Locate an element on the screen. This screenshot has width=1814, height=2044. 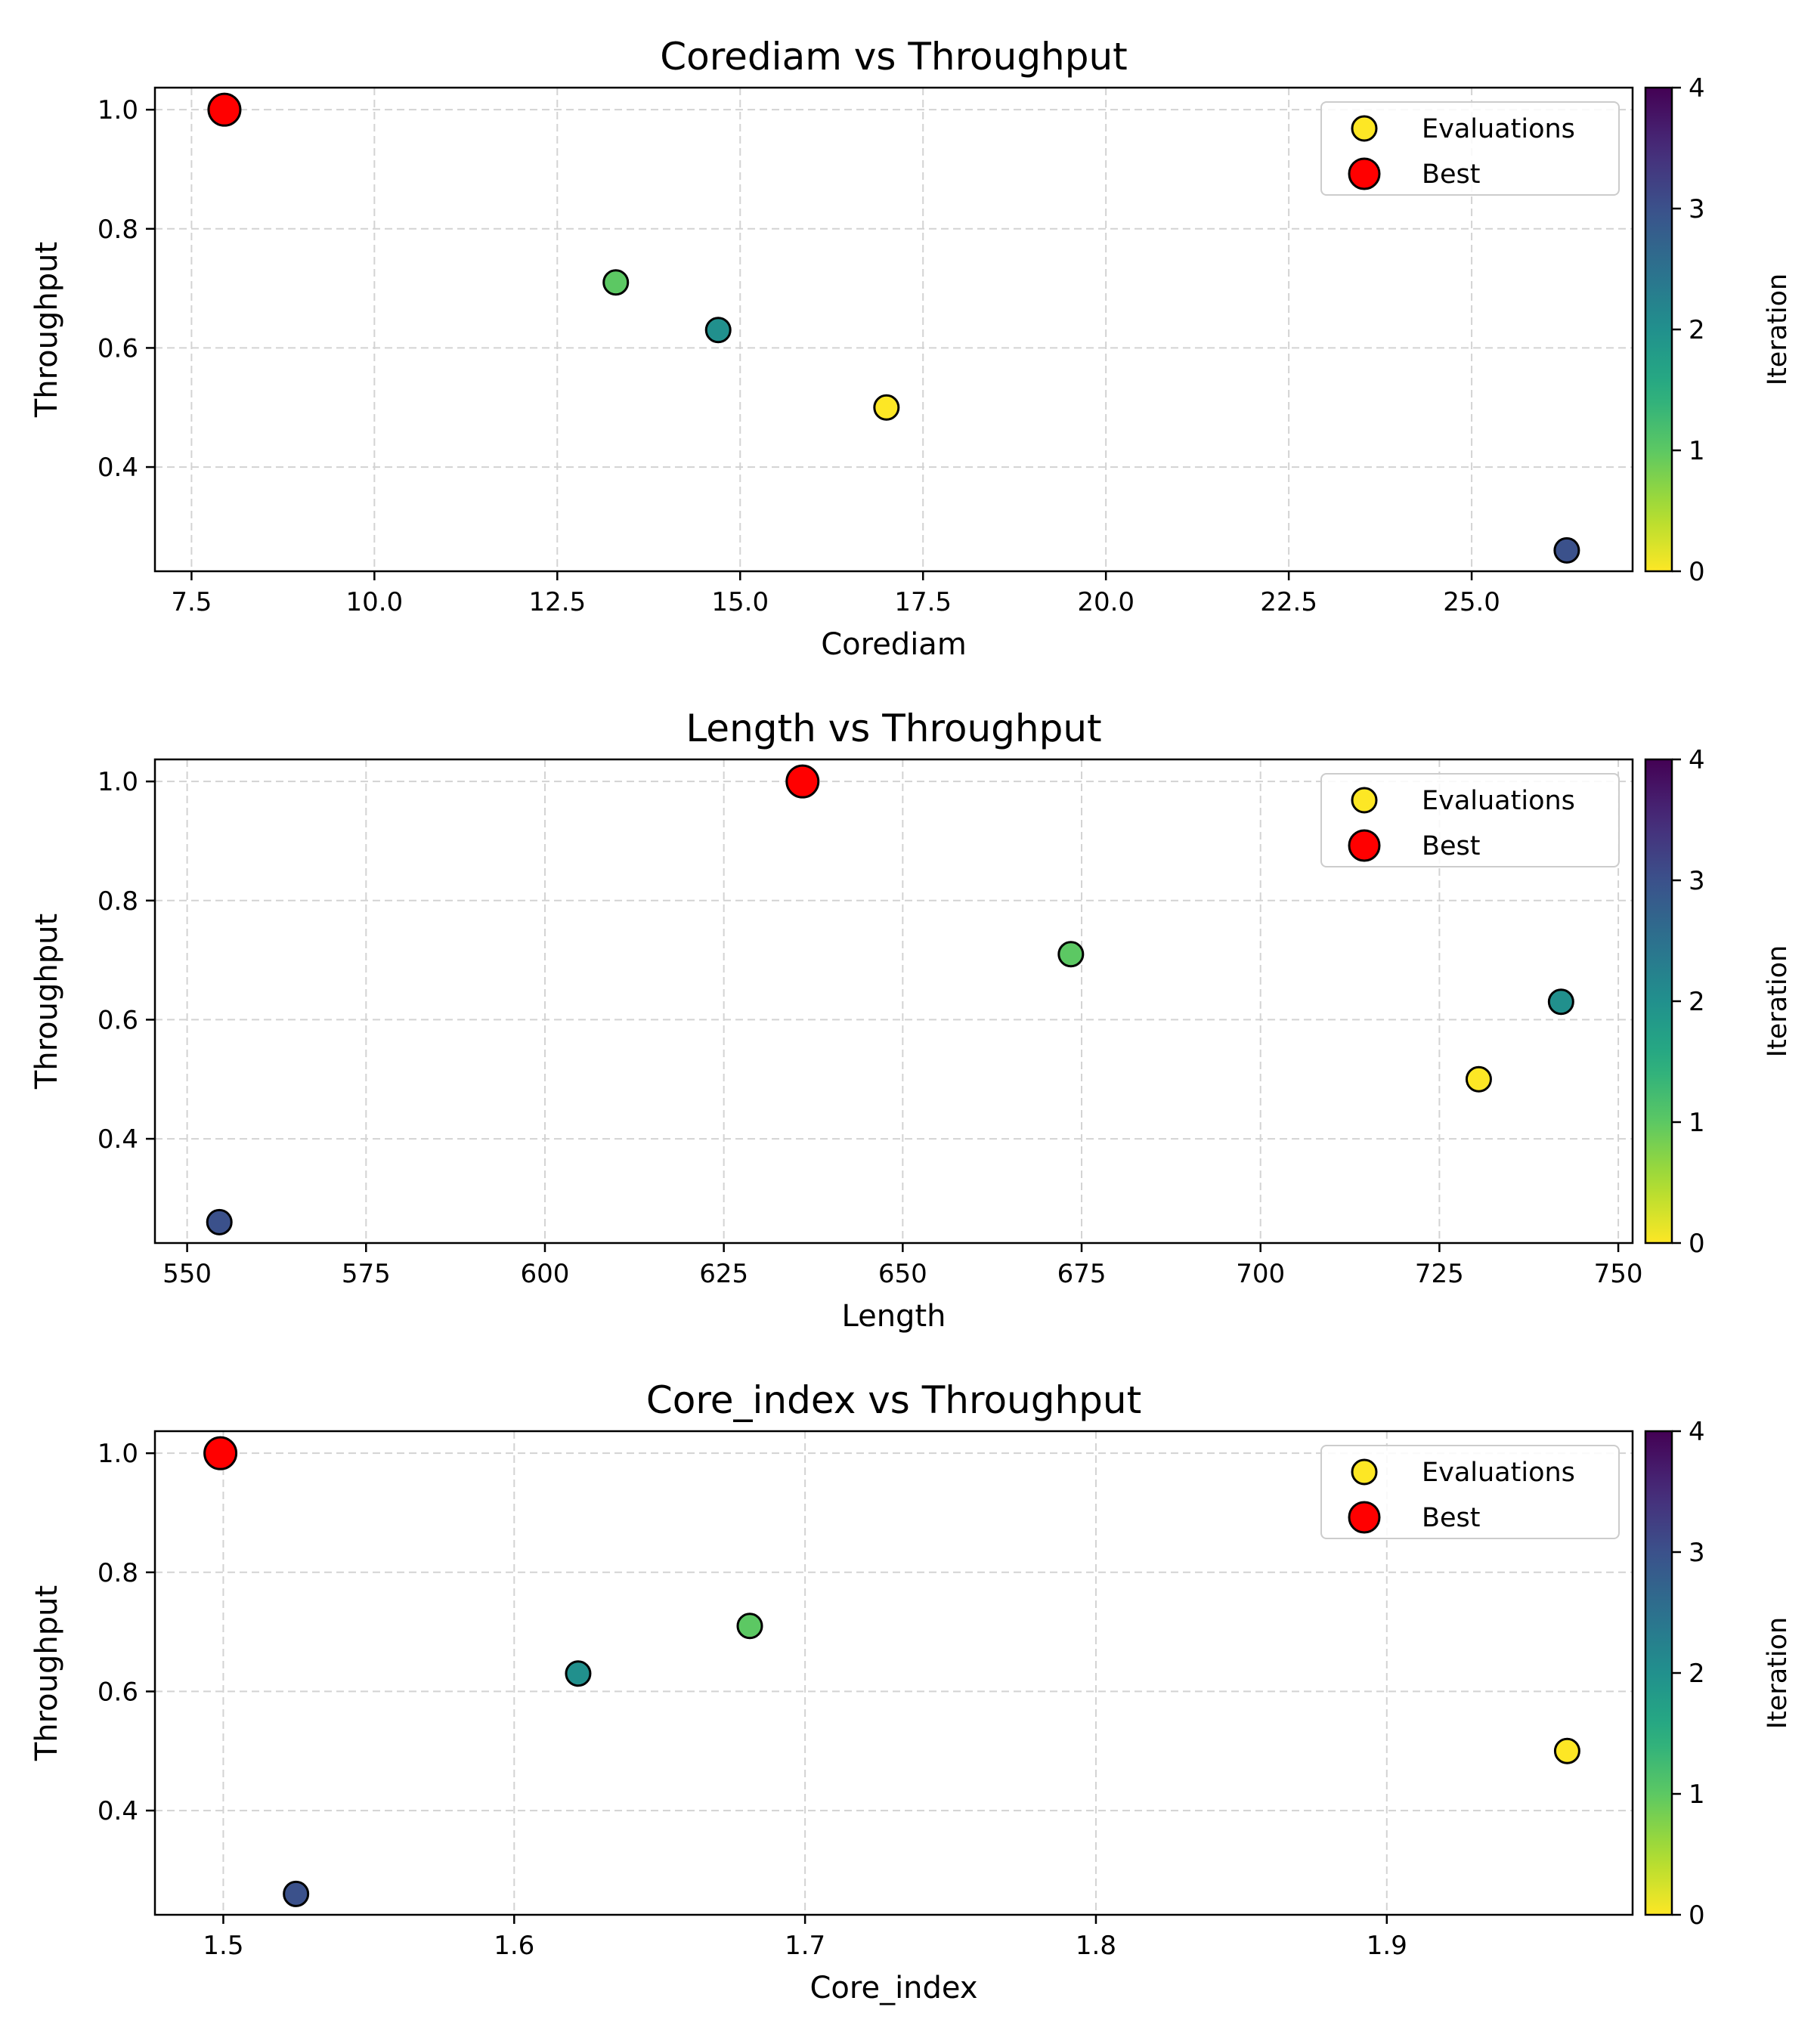
x-tick-label: 650 is located at coordinates (902, 1274).